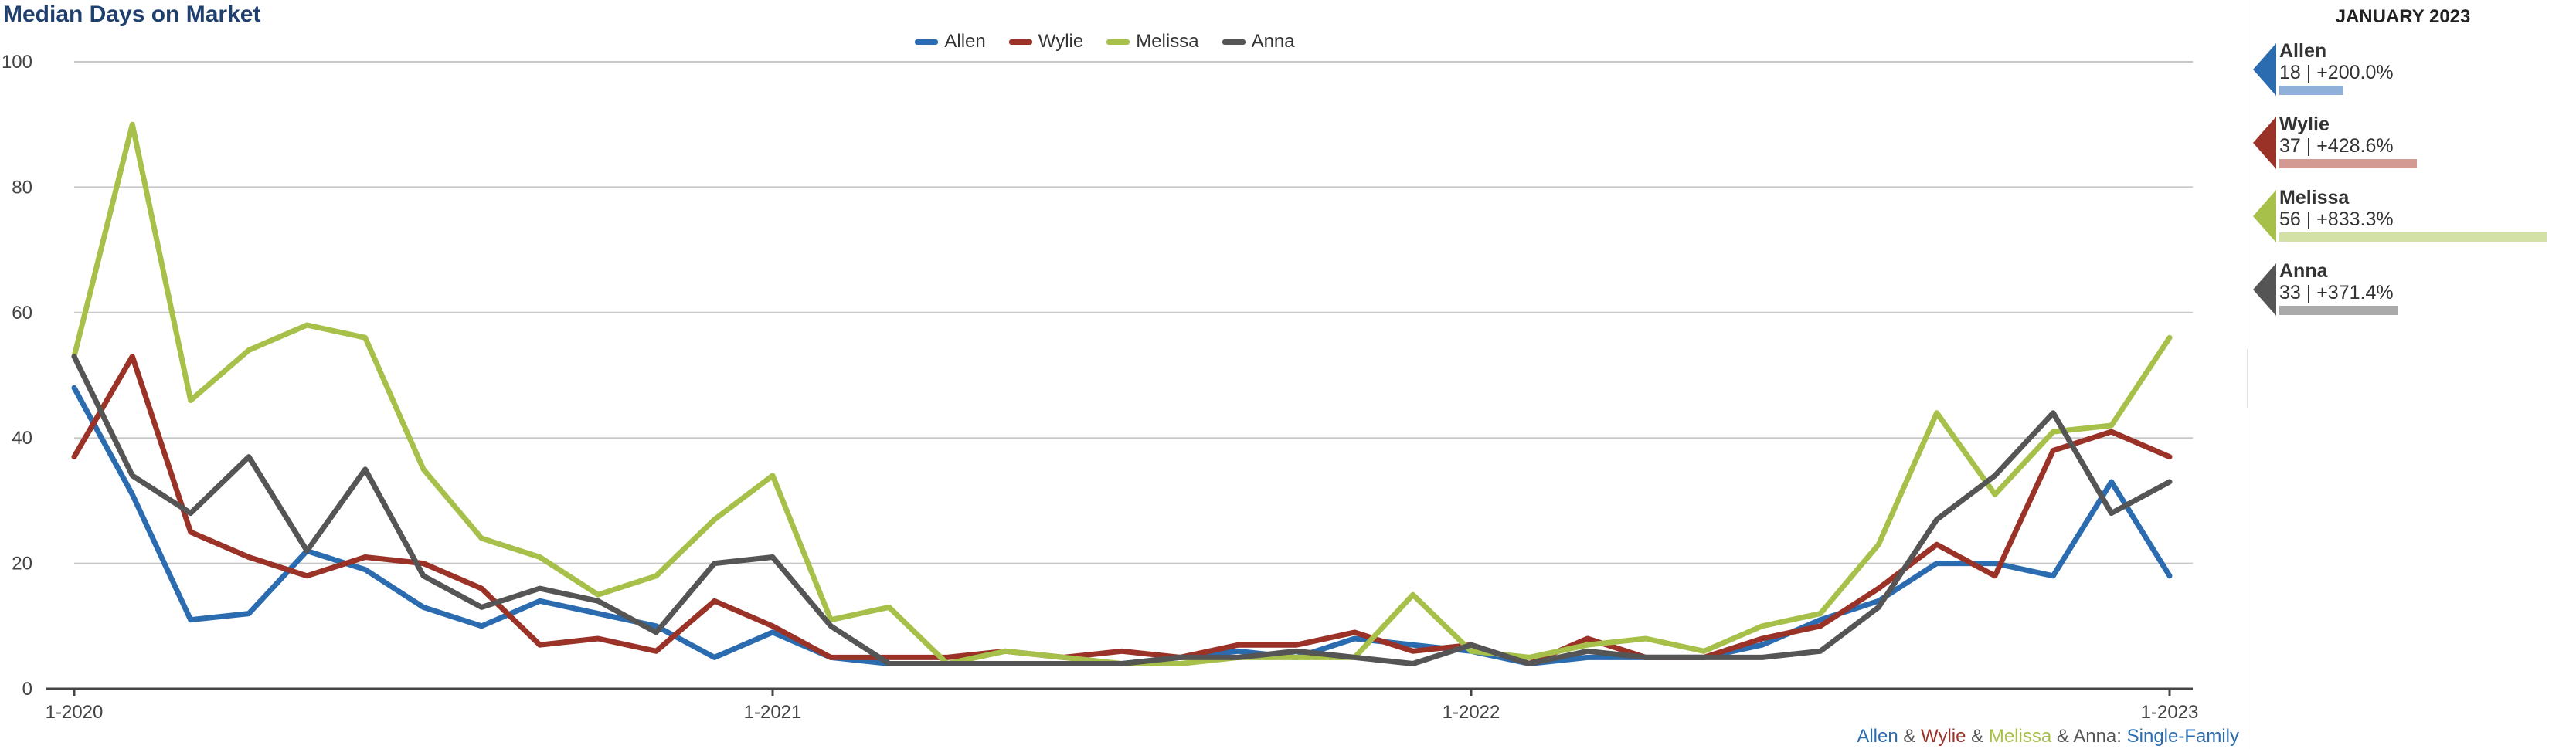  I want to click on x-tick-label: 1-2020, so click(75, 712).